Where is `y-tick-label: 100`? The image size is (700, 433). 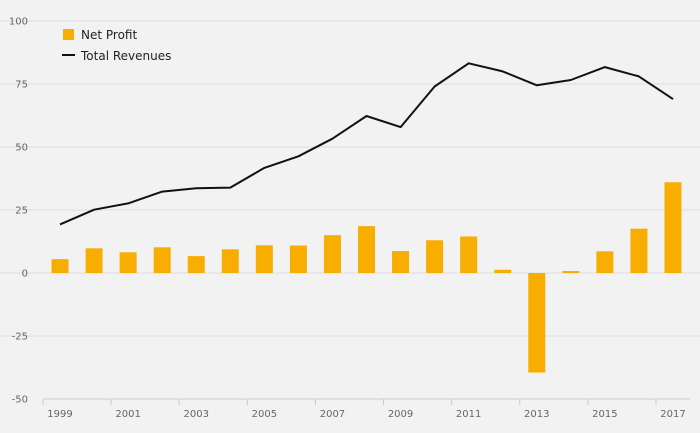
y-tick-label: 100 is located at coordinates (18, 22).